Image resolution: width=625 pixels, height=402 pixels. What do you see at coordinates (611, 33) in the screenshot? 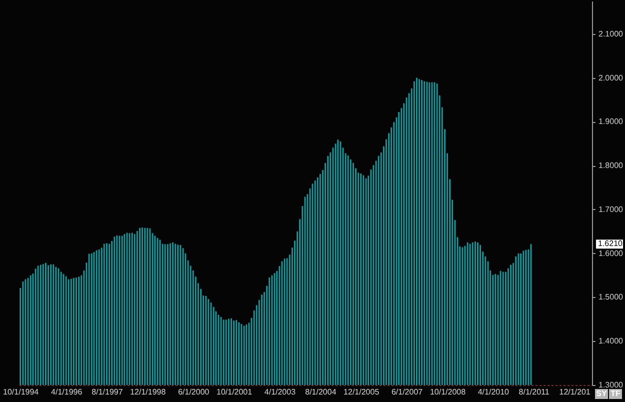
I see `y-tick-label: 2.1000` at bounding box center [611, 33].